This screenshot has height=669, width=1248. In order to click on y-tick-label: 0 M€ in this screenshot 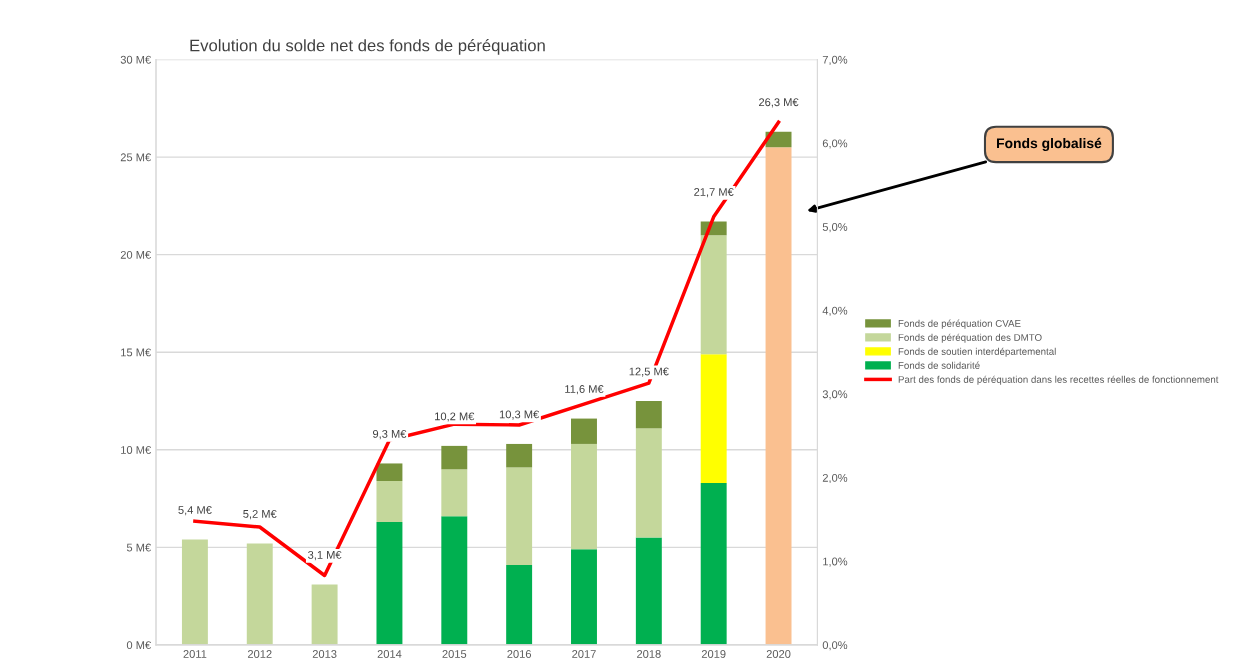, I will do `click(138, 645)`.